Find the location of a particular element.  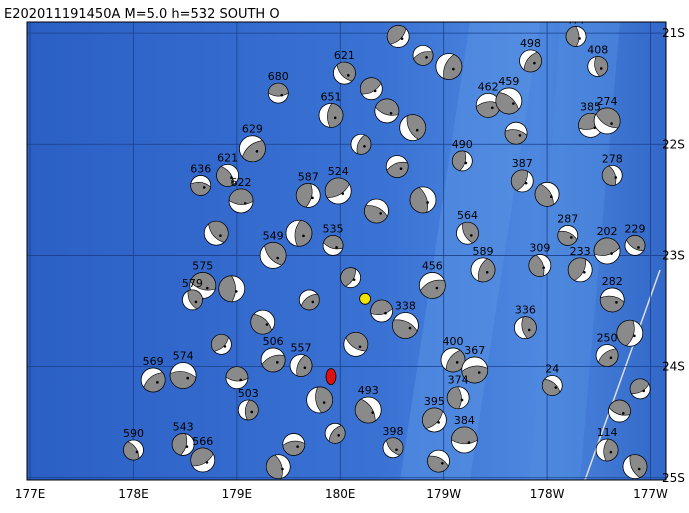

depth-label: 564 is located at coordinates (467, 215).